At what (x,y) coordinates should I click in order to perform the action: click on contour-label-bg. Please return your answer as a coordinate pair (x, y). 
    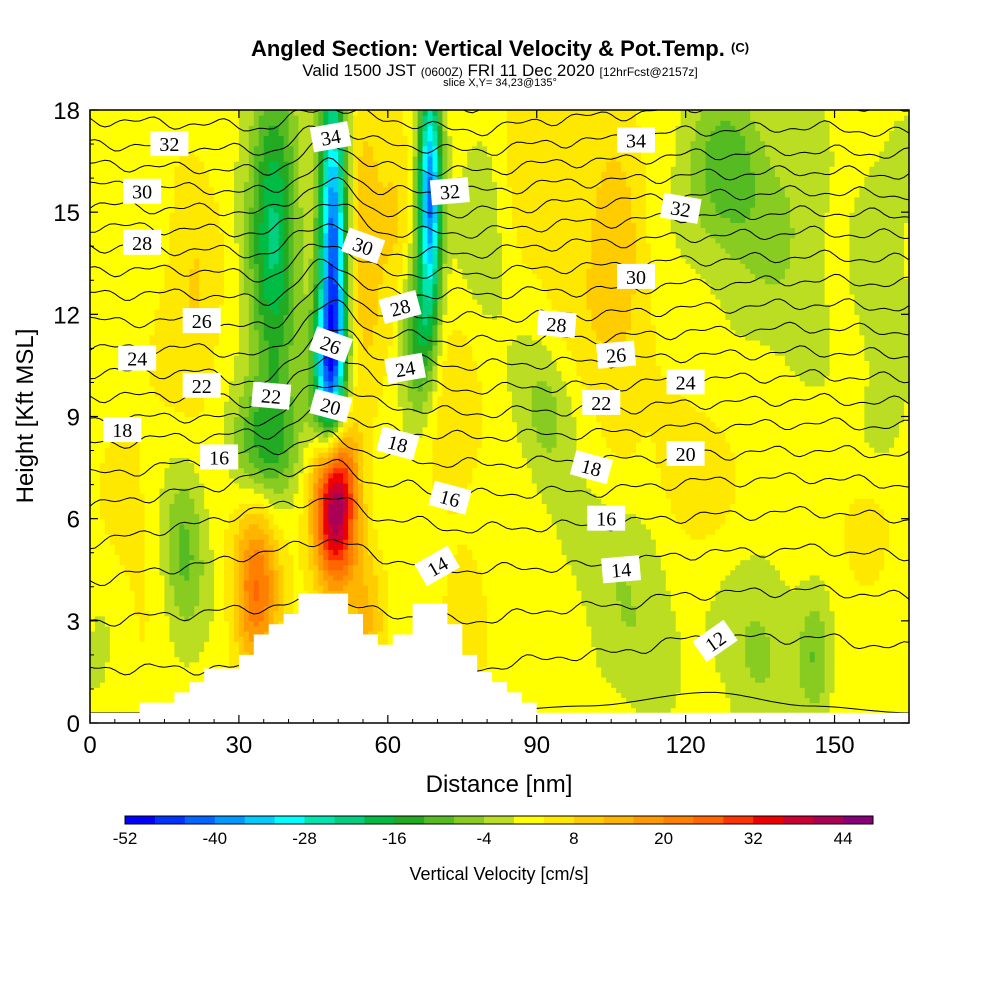
    Looking at the image, I should click on (331, 344).